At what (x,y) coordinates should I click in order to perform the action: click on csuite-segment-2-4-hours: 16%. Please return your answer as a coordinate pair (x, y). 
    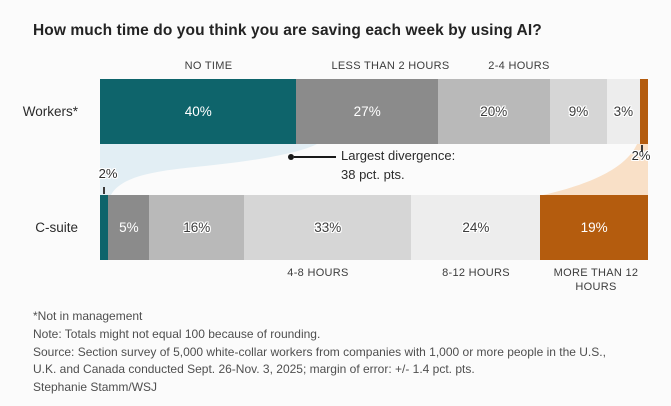
    Looking at the image, I should click on (197, 227).